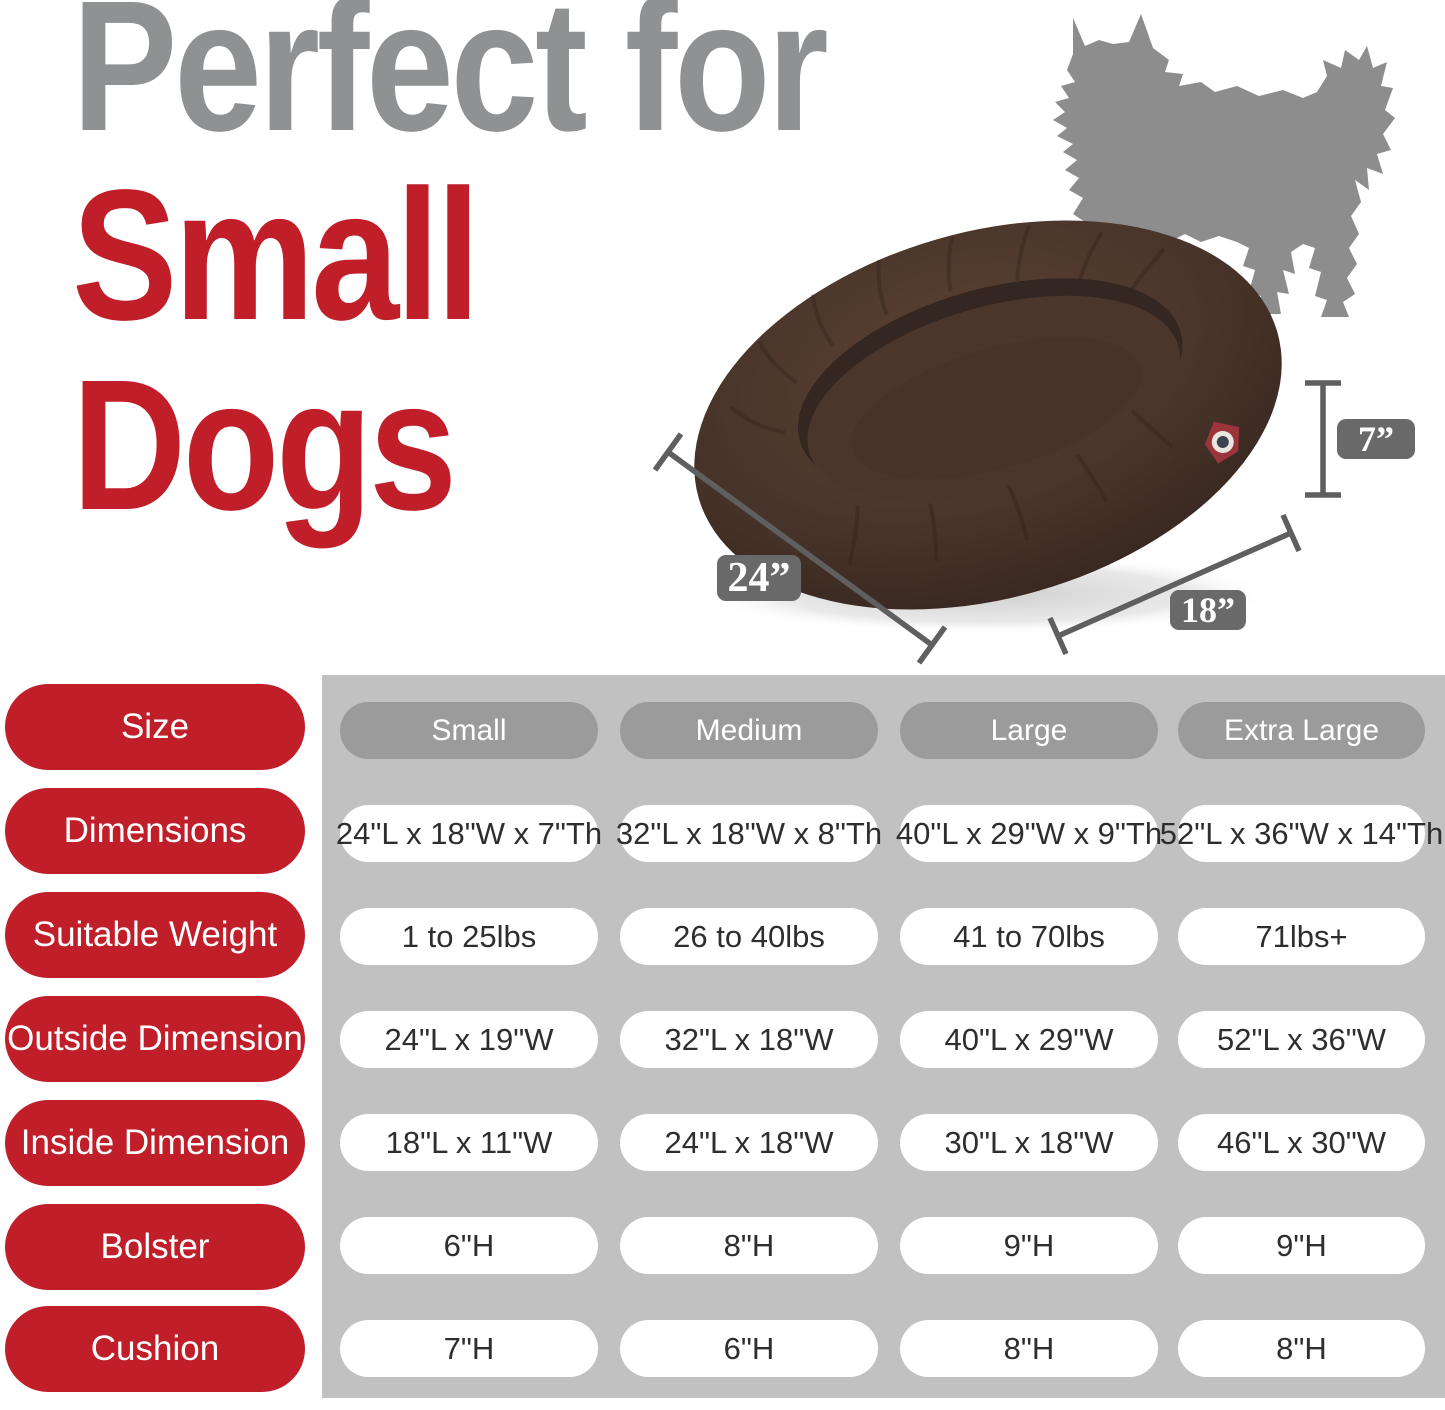 The height and width of the screenshot is (1410, 1445). What do you see at coordinates (155, 1039) in the screenshot?
I see `row-header-outside-dimension: Outside Dimension` at bounding box center [155, 1039].